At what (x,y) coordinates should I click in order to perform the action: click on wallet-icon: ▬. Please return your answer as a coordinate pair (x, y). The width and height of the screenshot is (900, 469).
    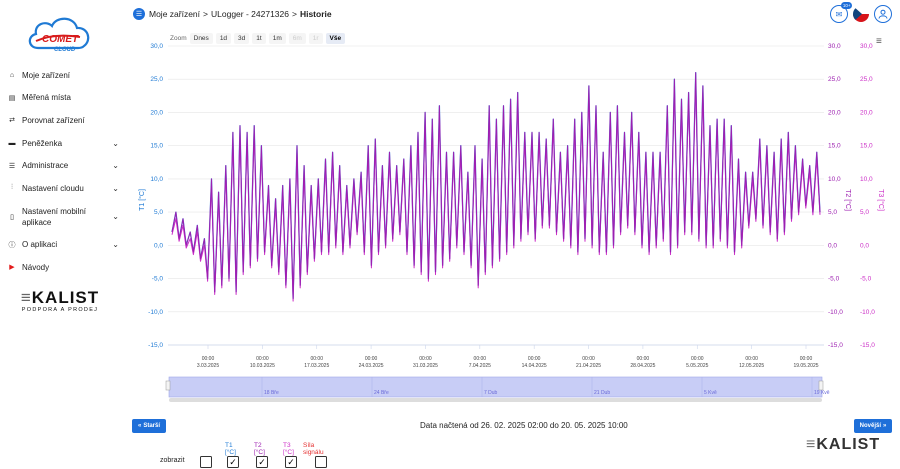
    Looking at the image, I should click on (12, 143).